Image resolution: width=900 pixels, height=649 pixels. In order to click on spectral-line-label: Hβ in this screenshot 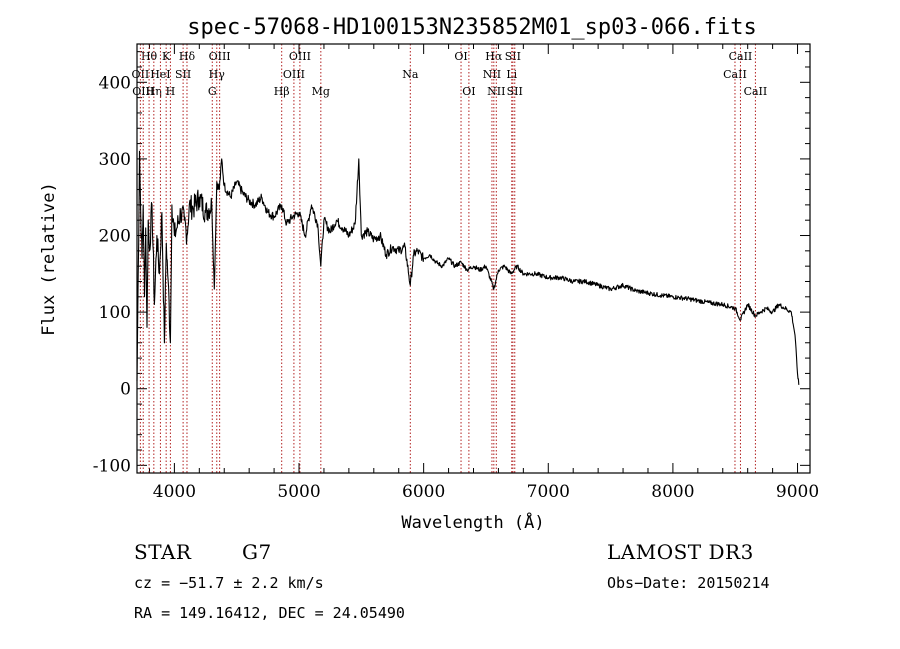, I will do `click(282, 91)`.